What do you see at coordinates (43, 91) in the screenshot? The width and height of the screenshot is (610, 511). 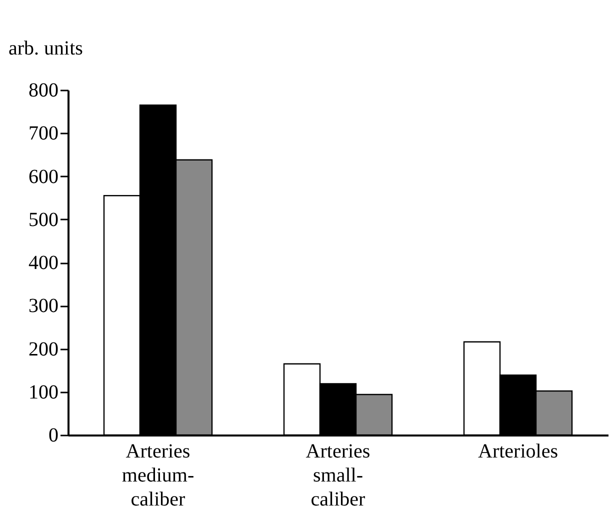 I see `y-tick-label: 800` at bounding box center [43, 91].